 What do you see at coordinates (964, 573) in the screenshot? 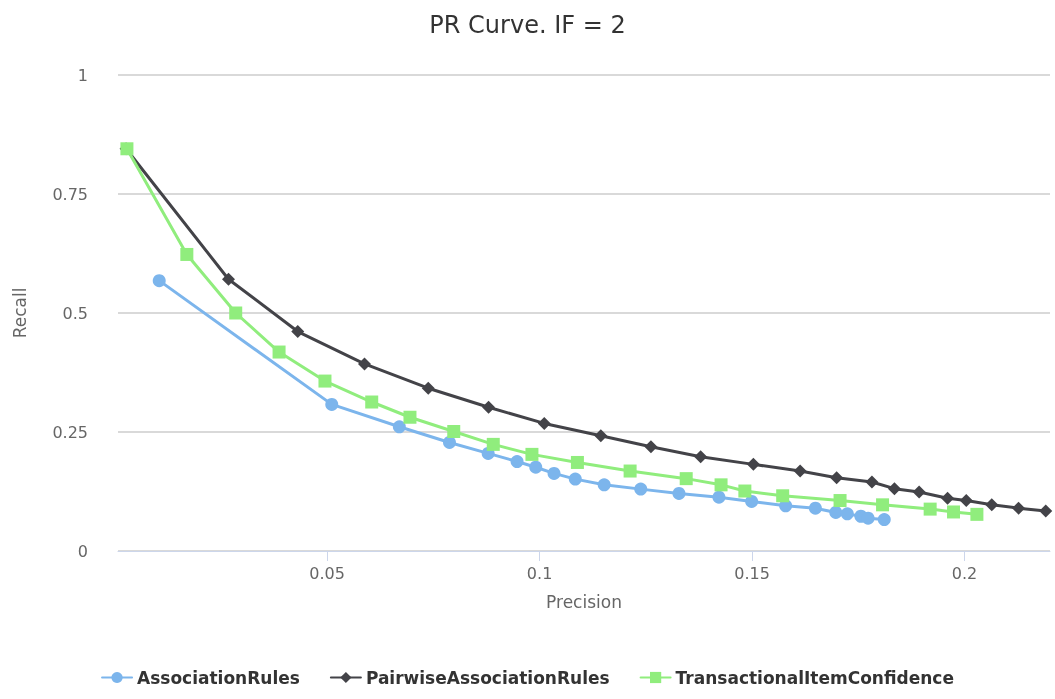
I see `x-tick-label: 0.2` at bounding box center [964, 573].